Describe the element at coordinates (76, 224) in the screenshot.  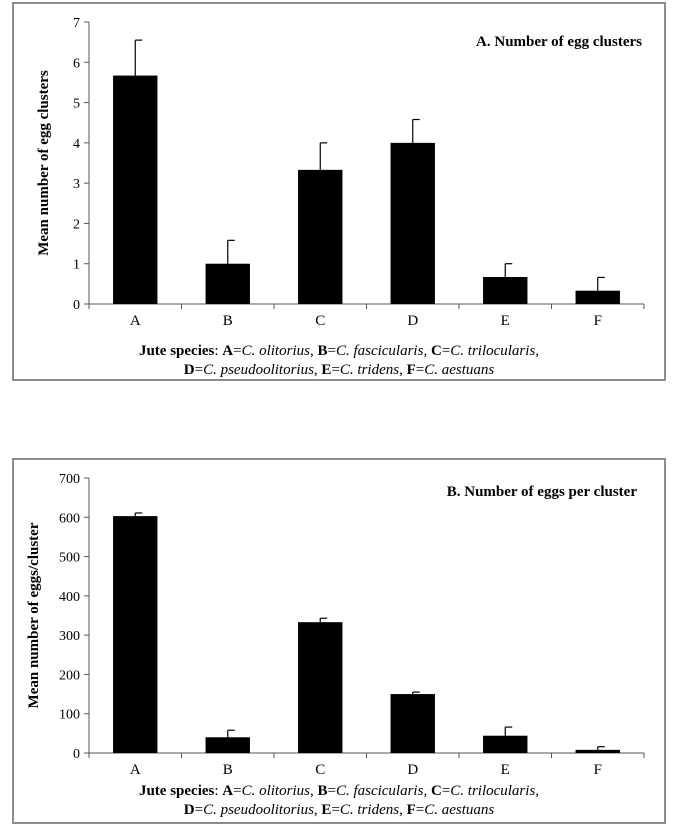
I see `y-tick-label: 2` at that location.